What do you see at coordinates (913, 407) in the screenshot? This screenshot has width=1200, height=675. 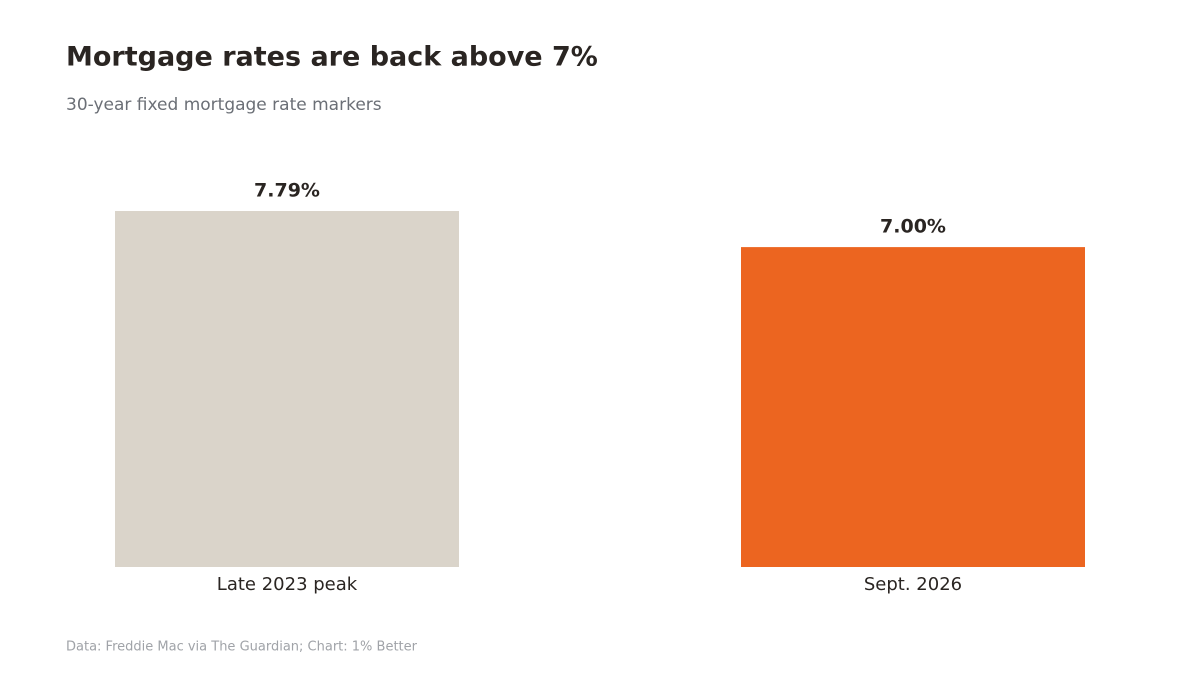 I see `bar` at bounding box center [913, 407].